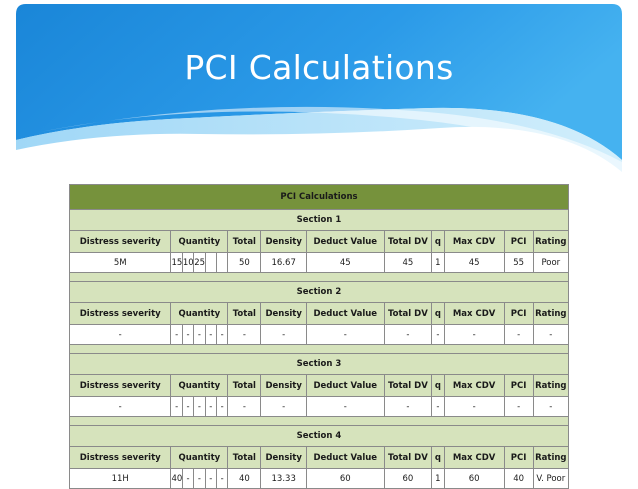 Image resolution: width=638 pixels, height=489 pixels. What do you see at coordinates (120, 478) in the screenshot?
I see `cell-distress-severity: 11H` at bounding box center [120, 478].